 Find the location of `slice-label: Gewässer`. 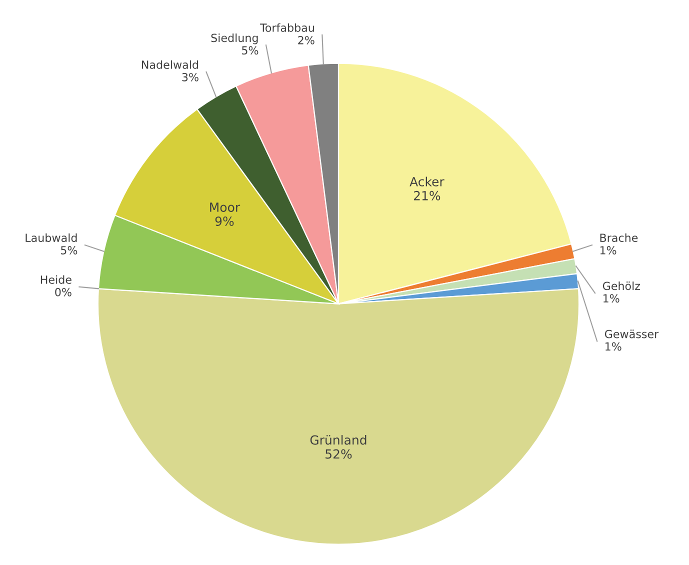

slice-label: Gewässer is located at coordinates (631, 334).